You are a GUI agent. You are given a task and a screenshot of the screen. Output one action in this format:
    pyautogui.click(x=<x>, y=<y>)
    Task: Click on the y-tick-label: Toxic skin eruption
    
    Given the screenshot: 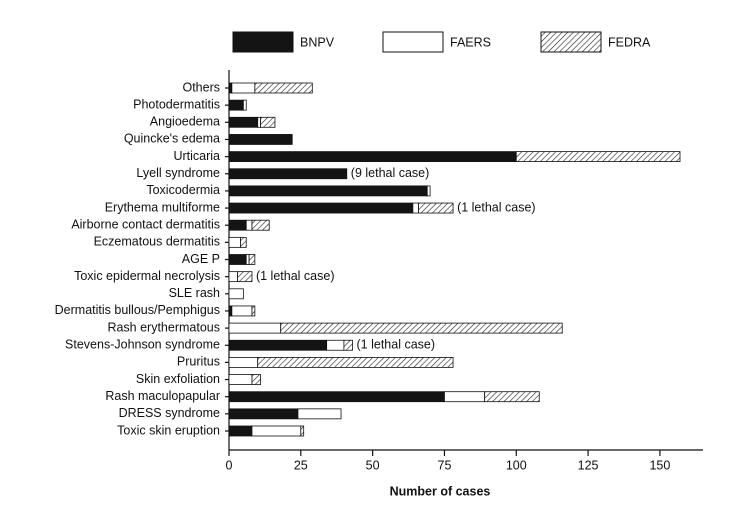 What is the action you would take?
    pyautogui.click(x=168, y=430)
    